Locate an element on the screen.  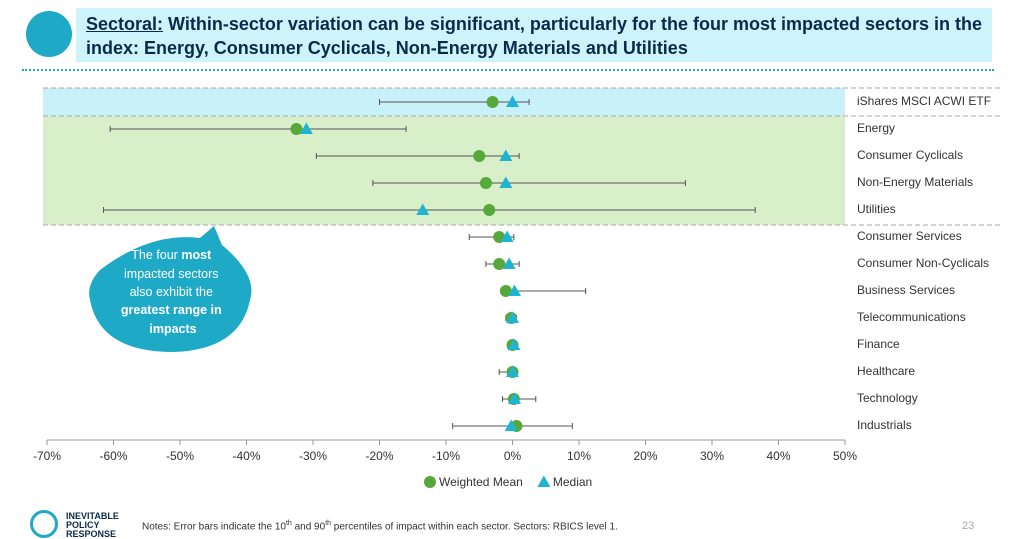
x-tick-label: -30% is located at coordinates (313, 456).